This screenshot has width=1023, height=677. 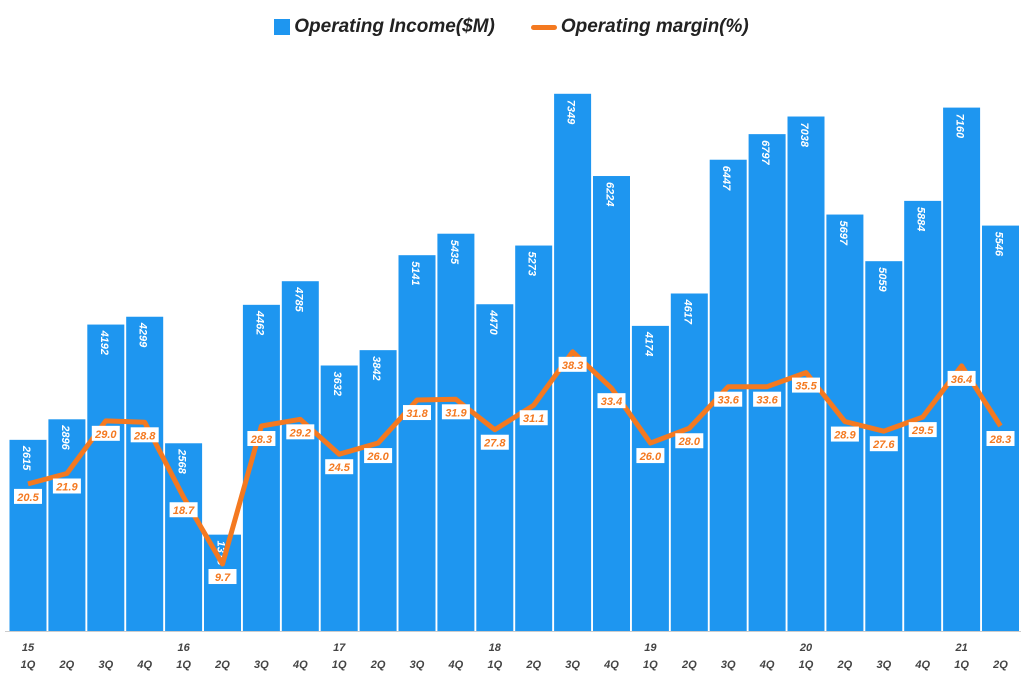 I want to click on bar-value-label: 4174, so click(x=648, y=343).